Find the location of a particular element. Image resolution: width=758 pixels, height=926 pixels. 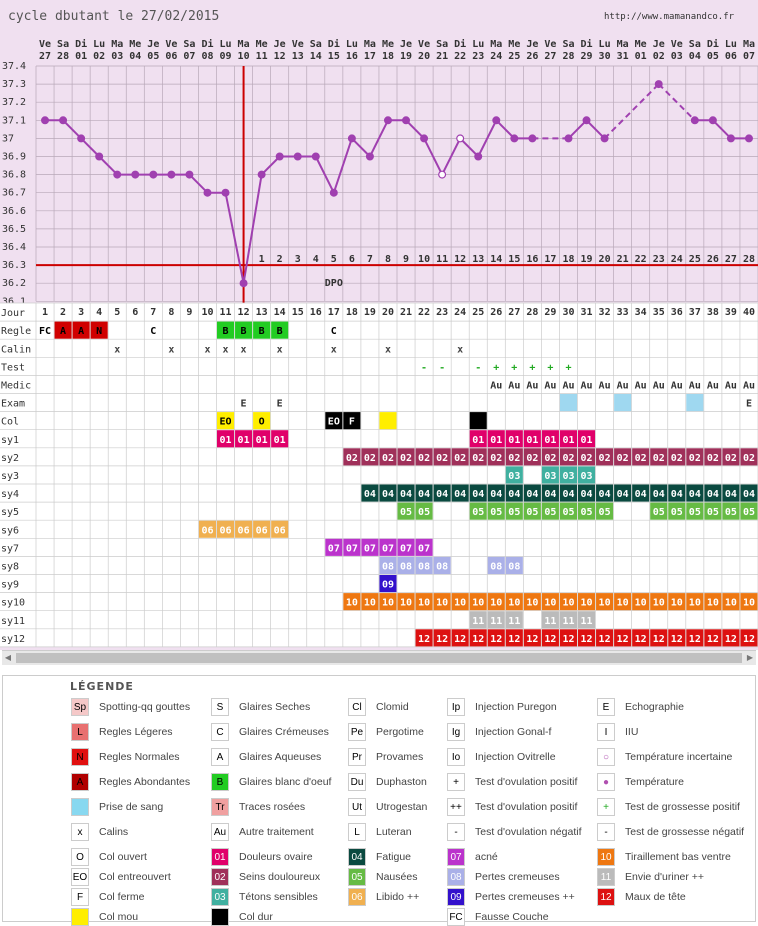

weekday-label: Lu is located at coordinates (352, 44).